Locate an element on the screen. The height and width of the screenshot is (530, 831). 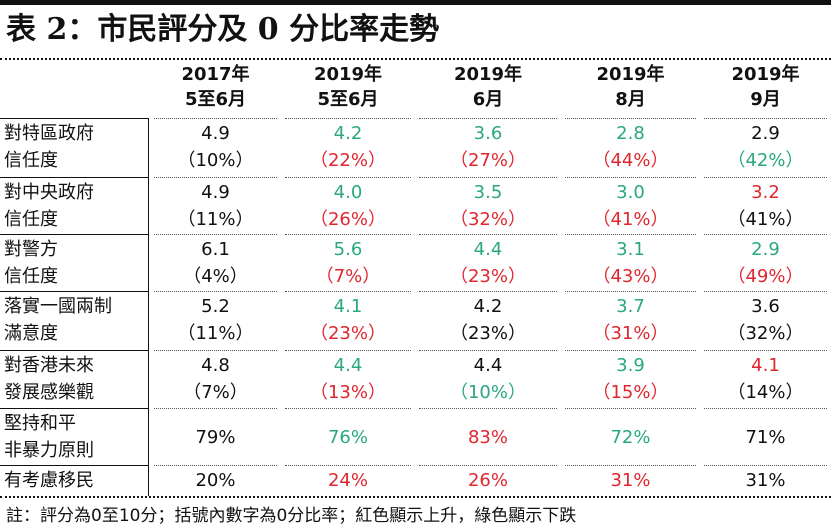
score-value: 3.2 is located at coordinates (765, 192).